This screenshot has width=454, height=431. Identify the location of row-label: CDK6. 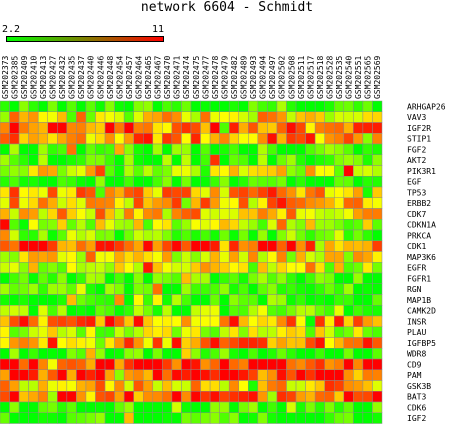
(416, 407).